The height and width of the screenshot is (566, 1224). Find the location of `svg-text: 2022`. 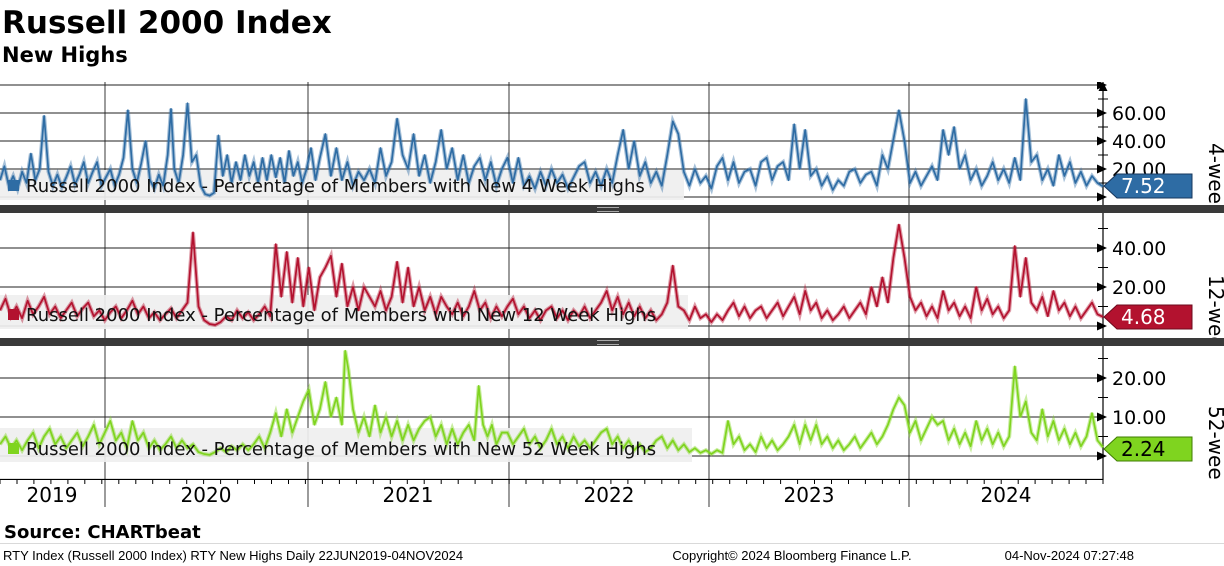

svg-text: 2022 is located at coordinates (609, 495).